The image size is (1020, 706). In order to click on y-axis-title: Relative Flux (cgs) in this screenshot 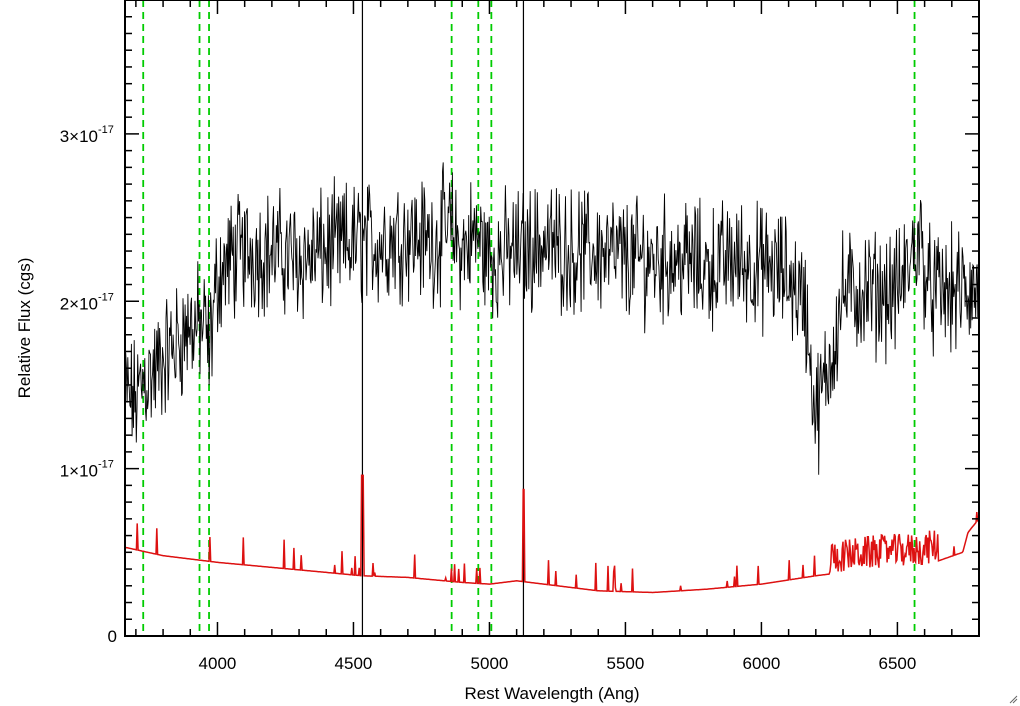, I will do `click(24, 328)`.